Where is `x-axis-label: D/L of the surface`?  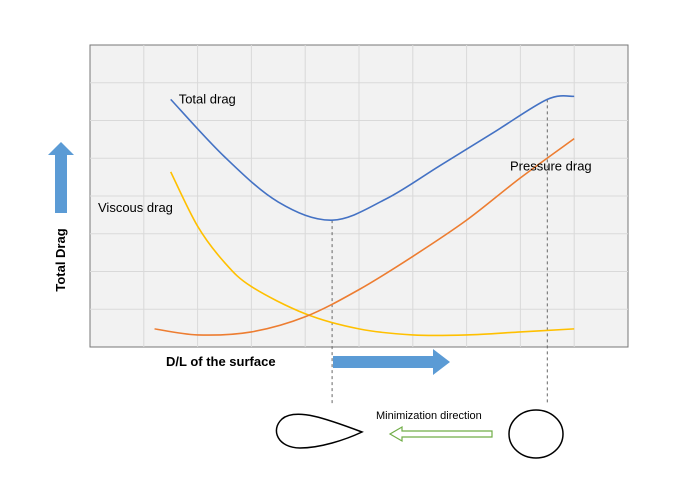
x-axis-label: D/L of the surface is located at coordinates (221, 361).